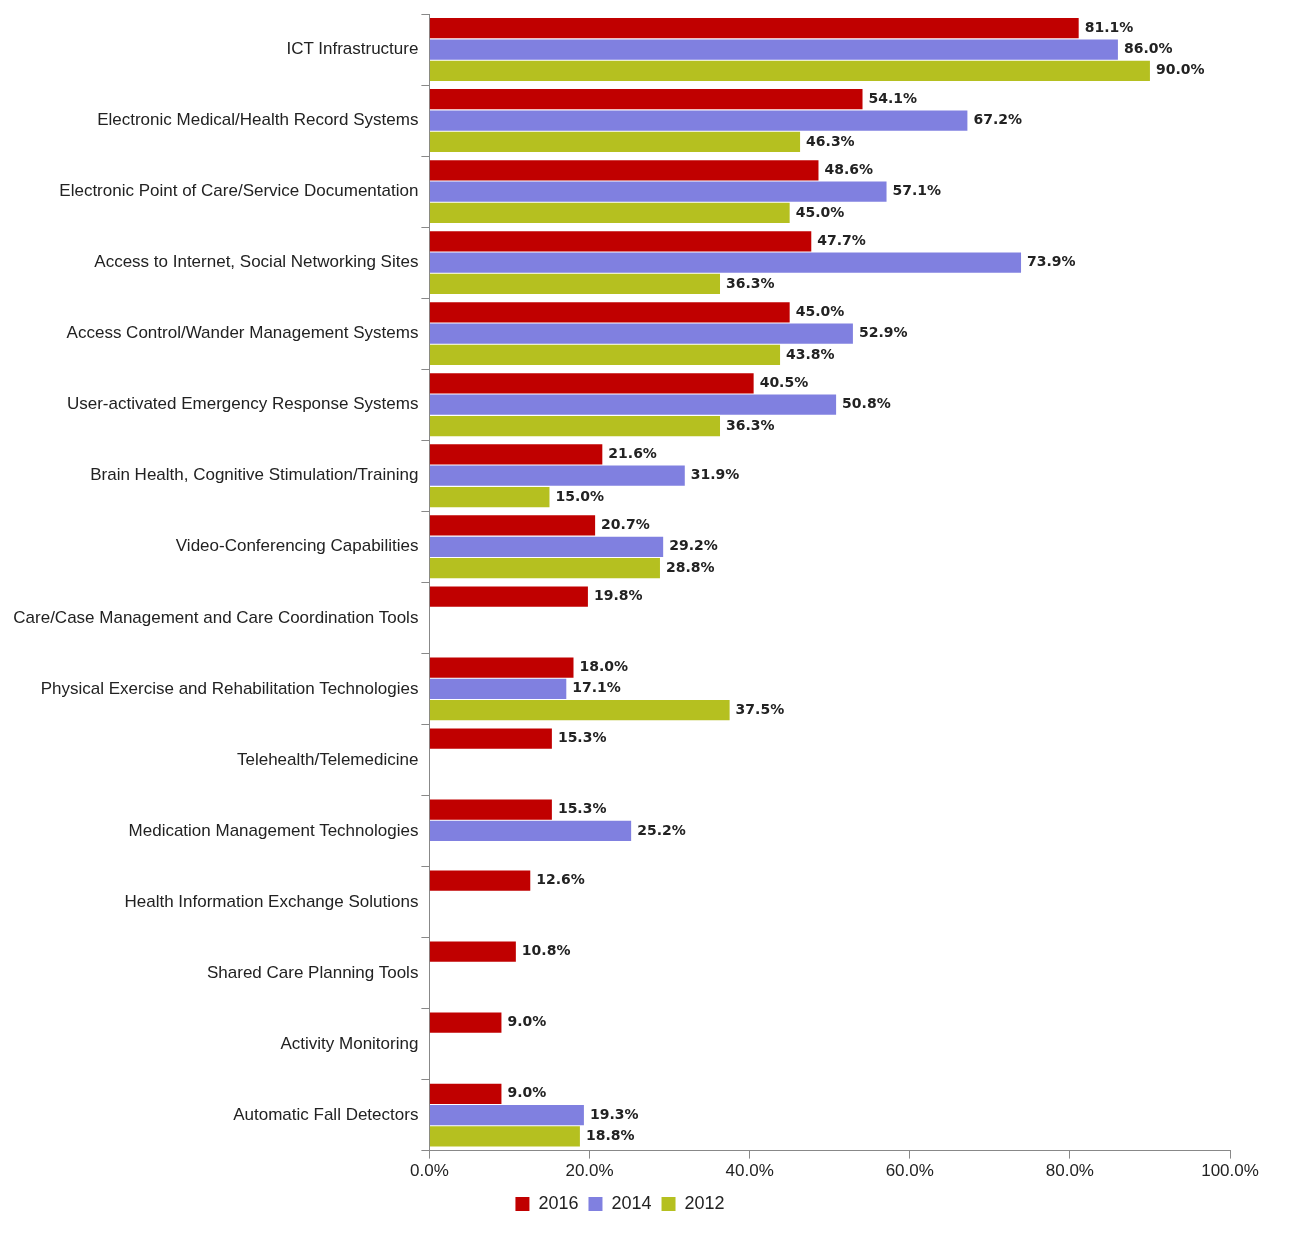 Image resolution: width=1290 pixels, height=1233 pixels. I want to click on y-tick-label: Telehealth/Telemedicine, so click(327, 759).